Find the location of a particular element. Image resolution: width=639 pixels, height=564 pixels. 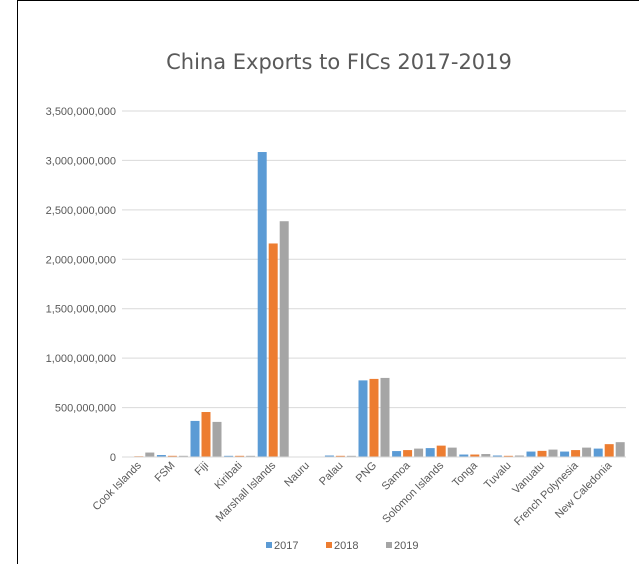

y-tick-label: 2,500,000,000 is located at coordinates (81, 211).